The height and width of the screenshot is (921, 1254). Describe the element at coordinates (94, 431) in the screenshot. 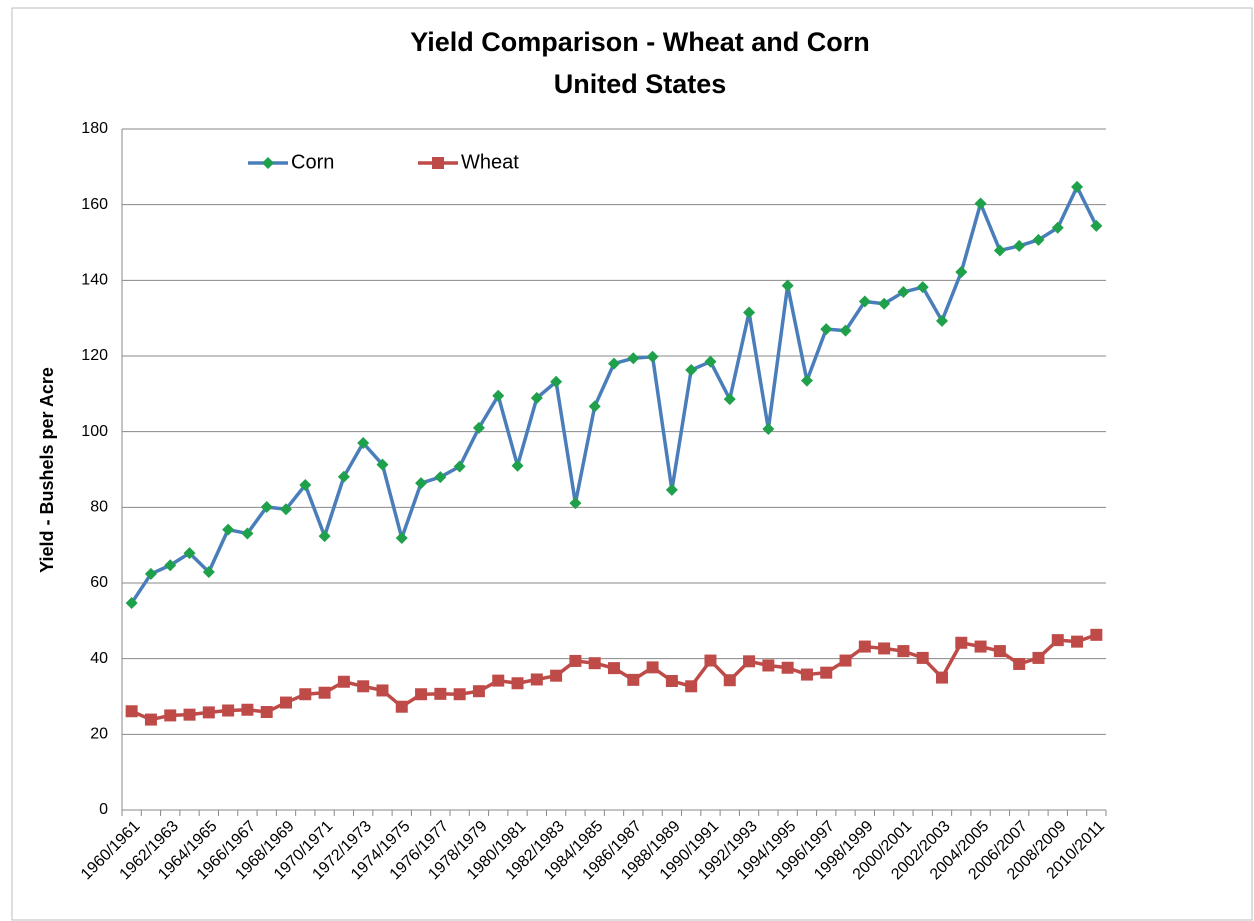

I see `y-tick-label: 100` at that location.